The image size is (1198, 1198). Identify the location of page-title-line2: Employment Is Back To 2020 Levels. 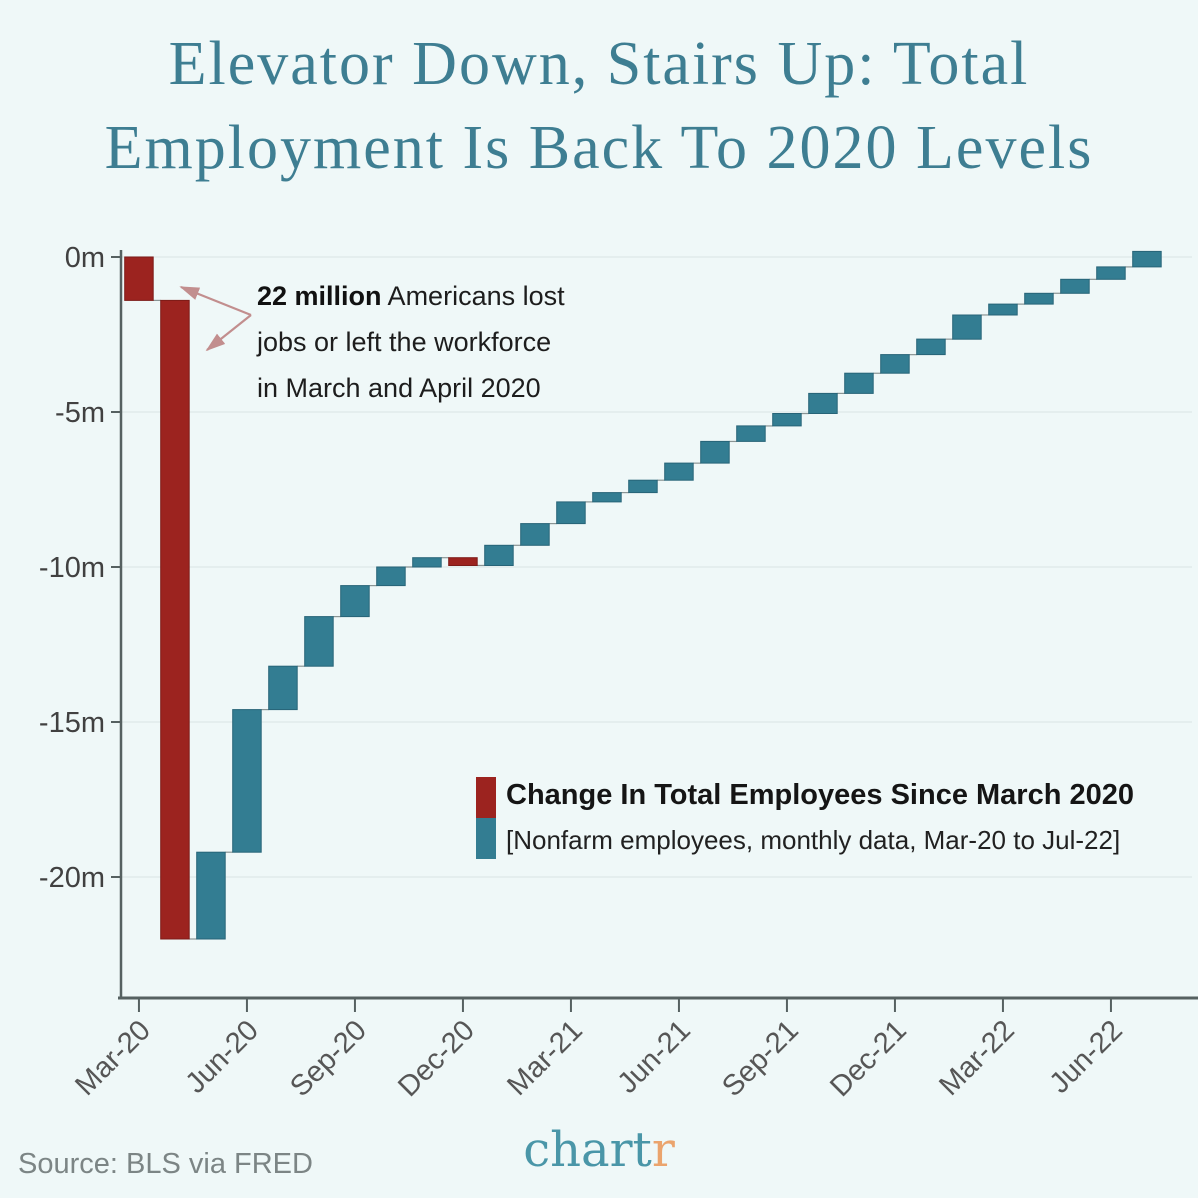
(599, 148).